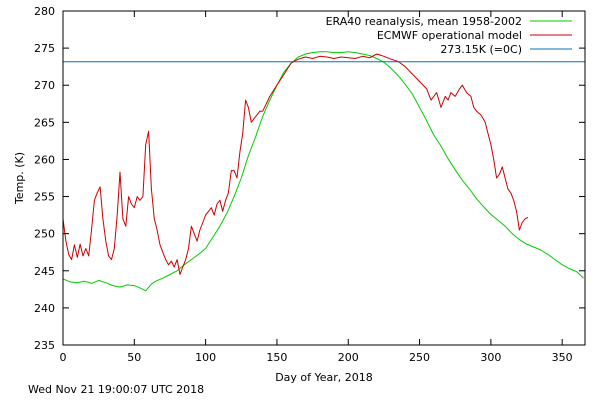  Describe the element at coordinates (490, 357) in the screenshot. I see `x-tick-label: 300` at that location.